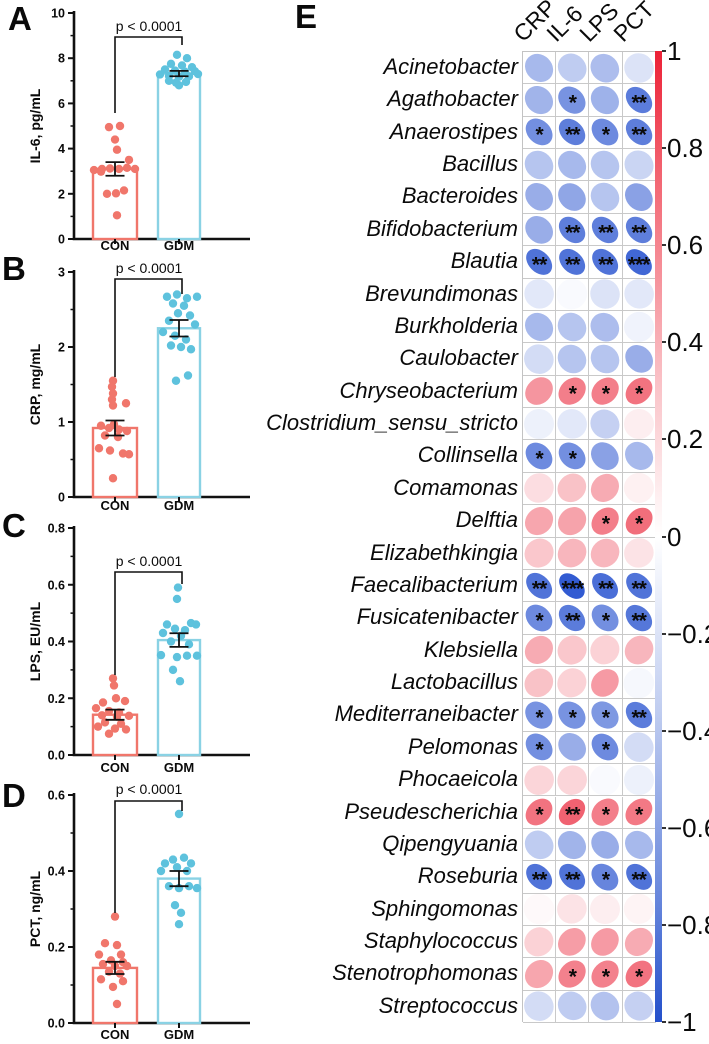 This screenshot has width=709, height=1044. What do you see at coordinates (14, 268) in the screenshot?
I see `panel-label-b: B` at bounding box center [14, 268].